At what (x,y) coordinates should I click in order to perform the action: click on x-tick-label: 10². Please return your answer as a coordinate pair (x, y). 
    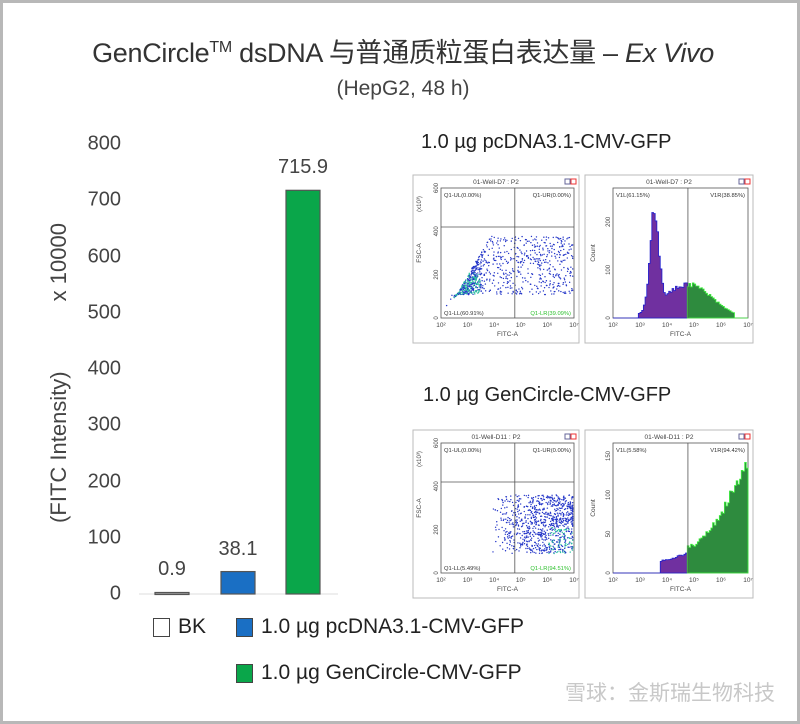
    Looking at the image, I should click on (441, 325).